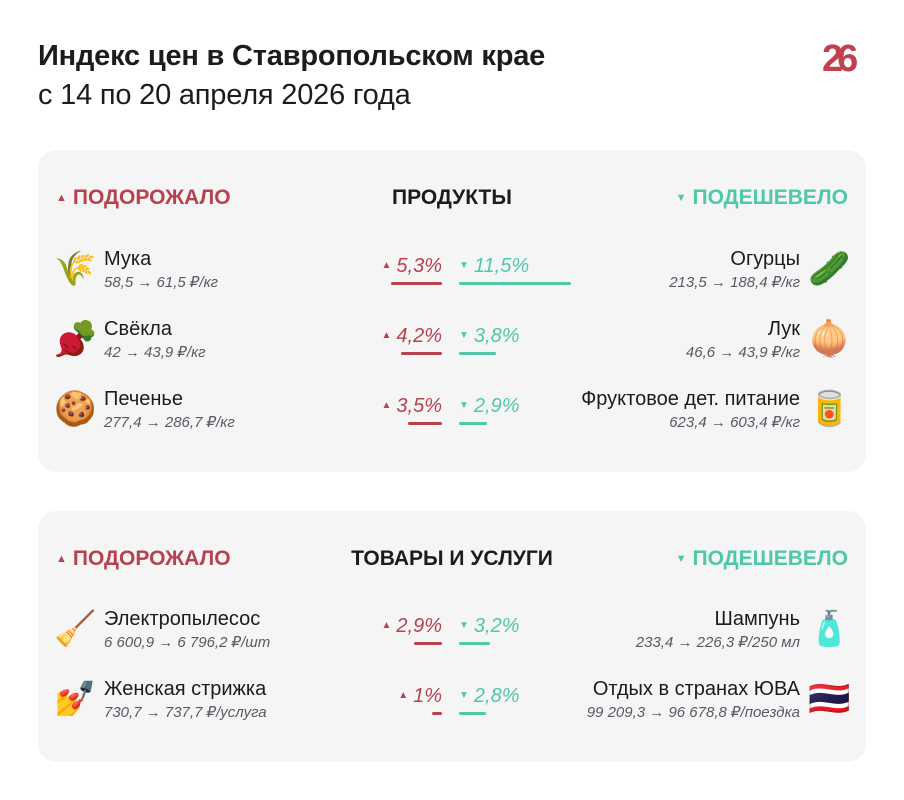 Image resolution: width=904 pixels, height=800 pixels. I want to click on item-name-up: Электропылесос, so click(182, 619).